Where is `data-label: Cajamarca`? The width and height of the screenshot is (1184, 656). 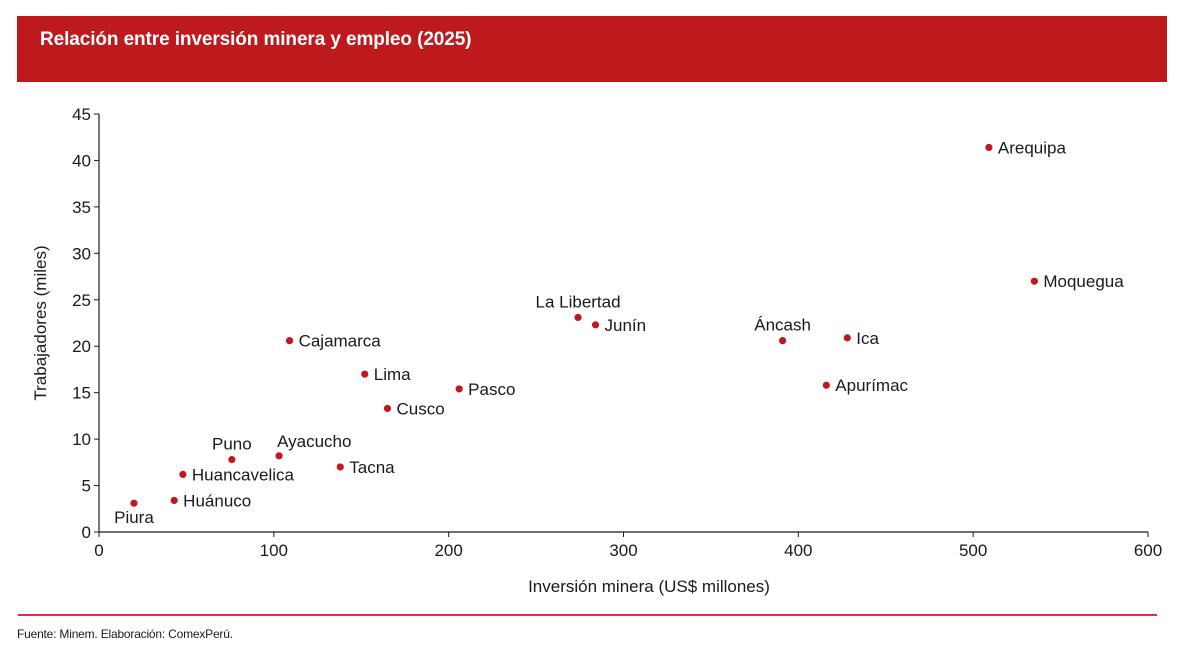 data-label: Cajamarca is located at coordinates (340, 341).